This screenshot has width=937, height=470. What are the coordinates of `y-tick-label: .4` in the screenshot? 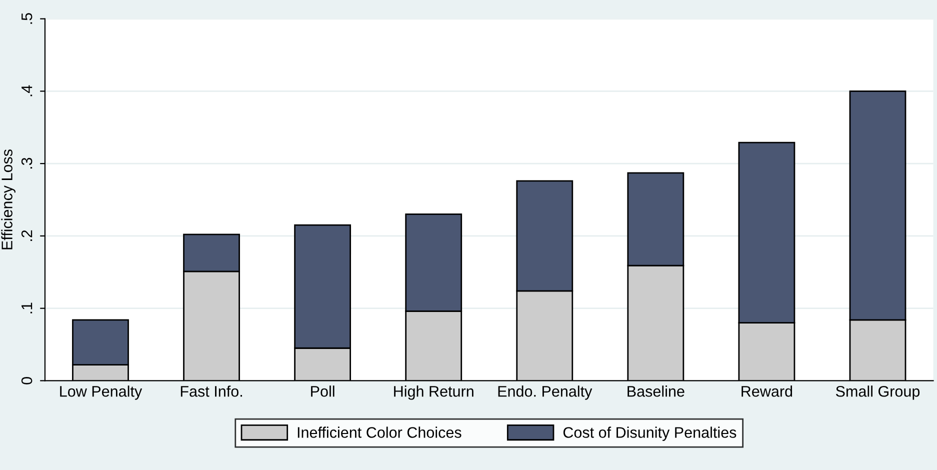 It's located at (27, 90).